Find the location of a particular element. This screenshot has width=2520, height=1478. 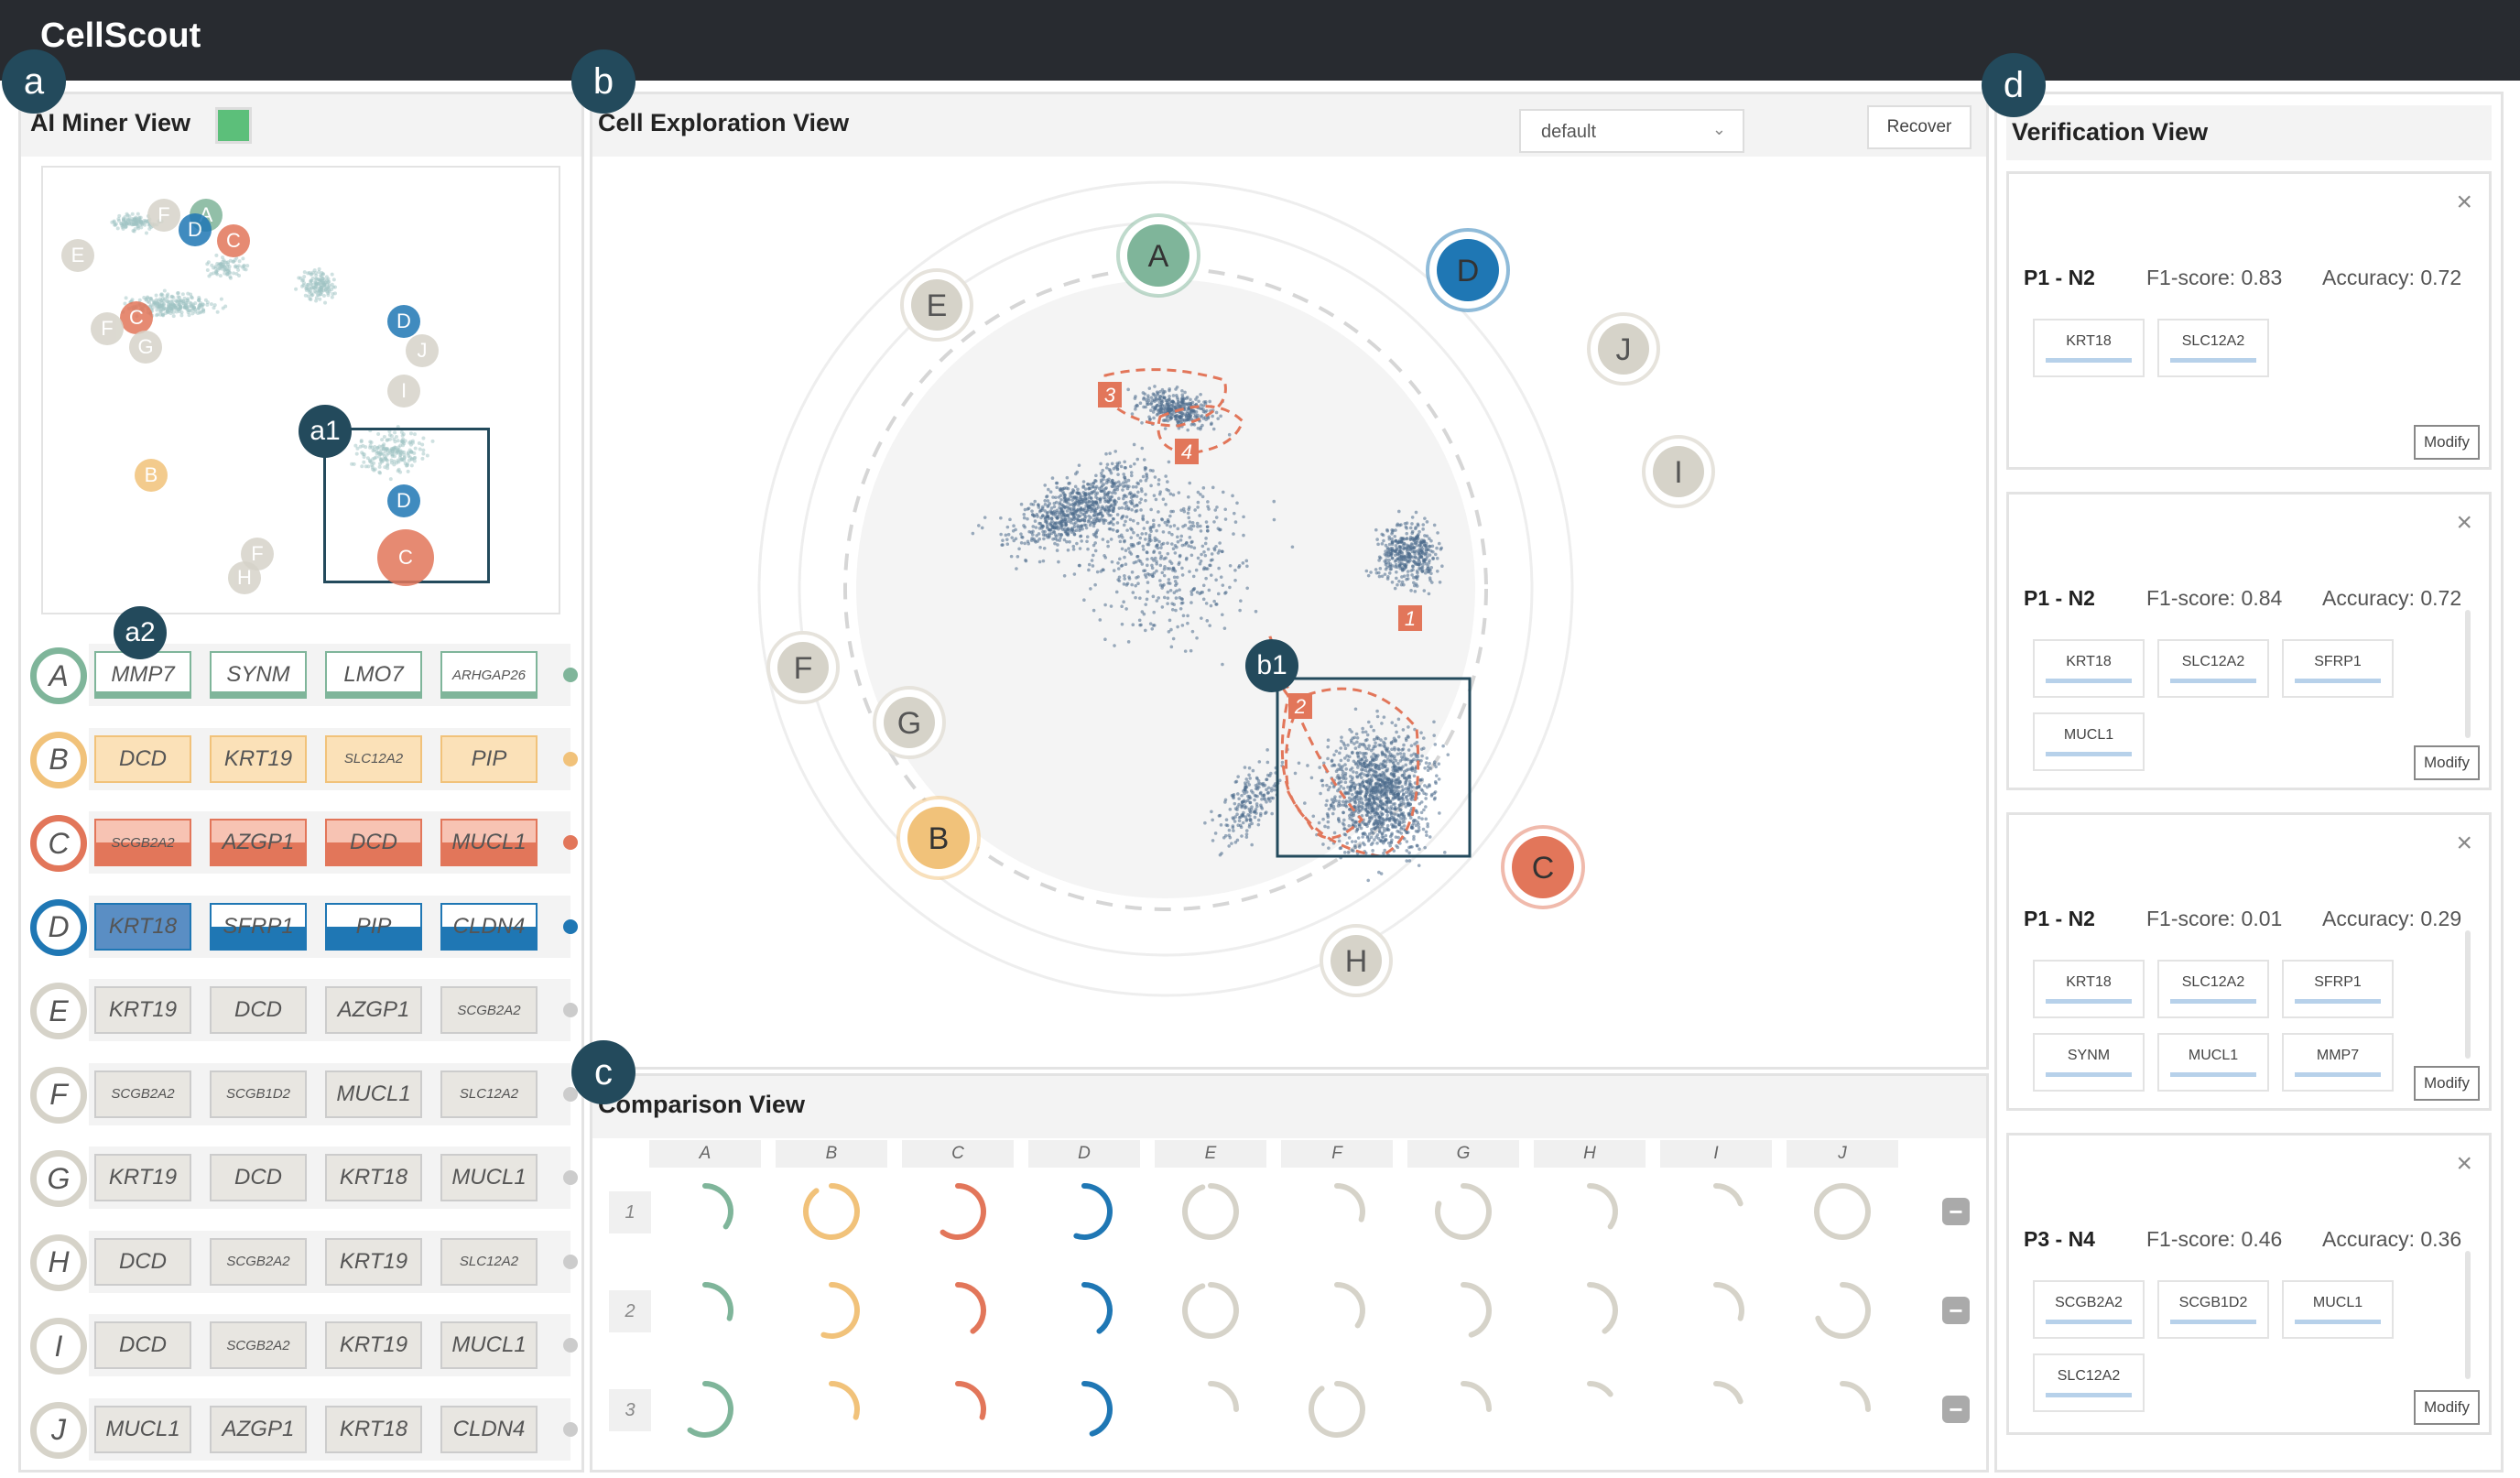

cluster-node-f is located at coordinates (803, 667).